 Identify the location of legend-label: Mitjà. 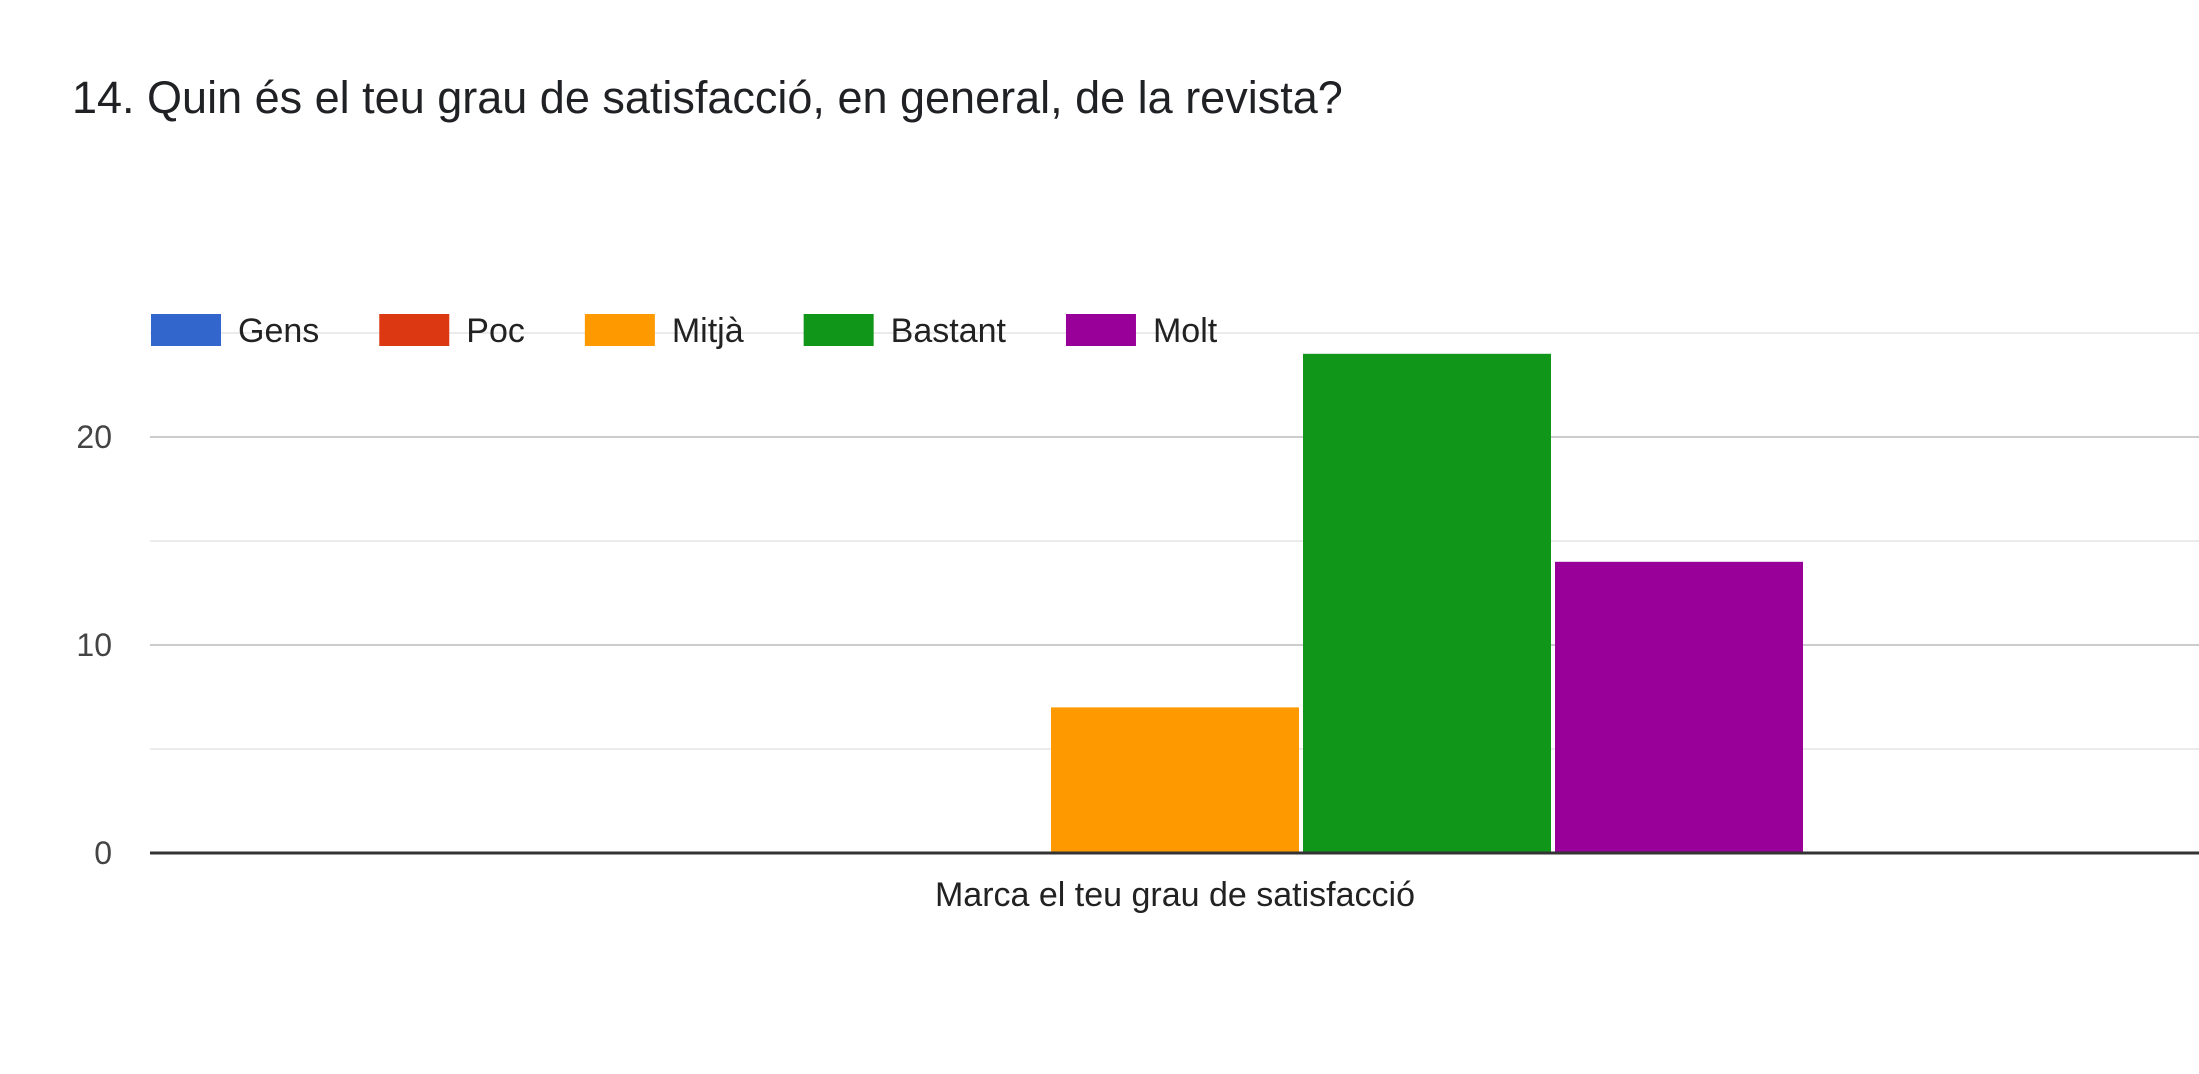
(708, 331).